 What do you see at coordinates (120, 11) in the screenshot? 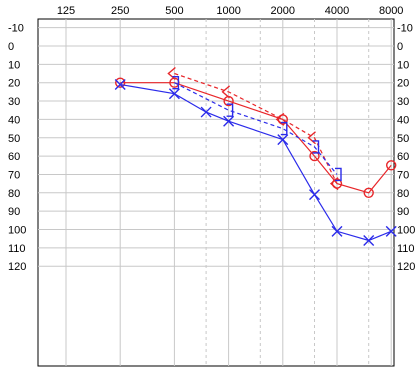
I see `x-tick-label: 250` at bounding box center [120, 11].